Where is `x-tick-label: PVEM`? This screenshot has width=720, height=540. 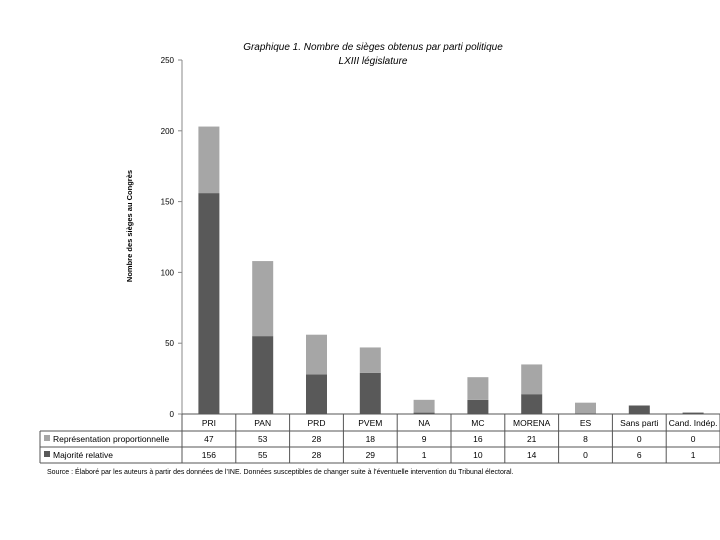 x-tick-label: PVEM is located at coordinates (370, 423).